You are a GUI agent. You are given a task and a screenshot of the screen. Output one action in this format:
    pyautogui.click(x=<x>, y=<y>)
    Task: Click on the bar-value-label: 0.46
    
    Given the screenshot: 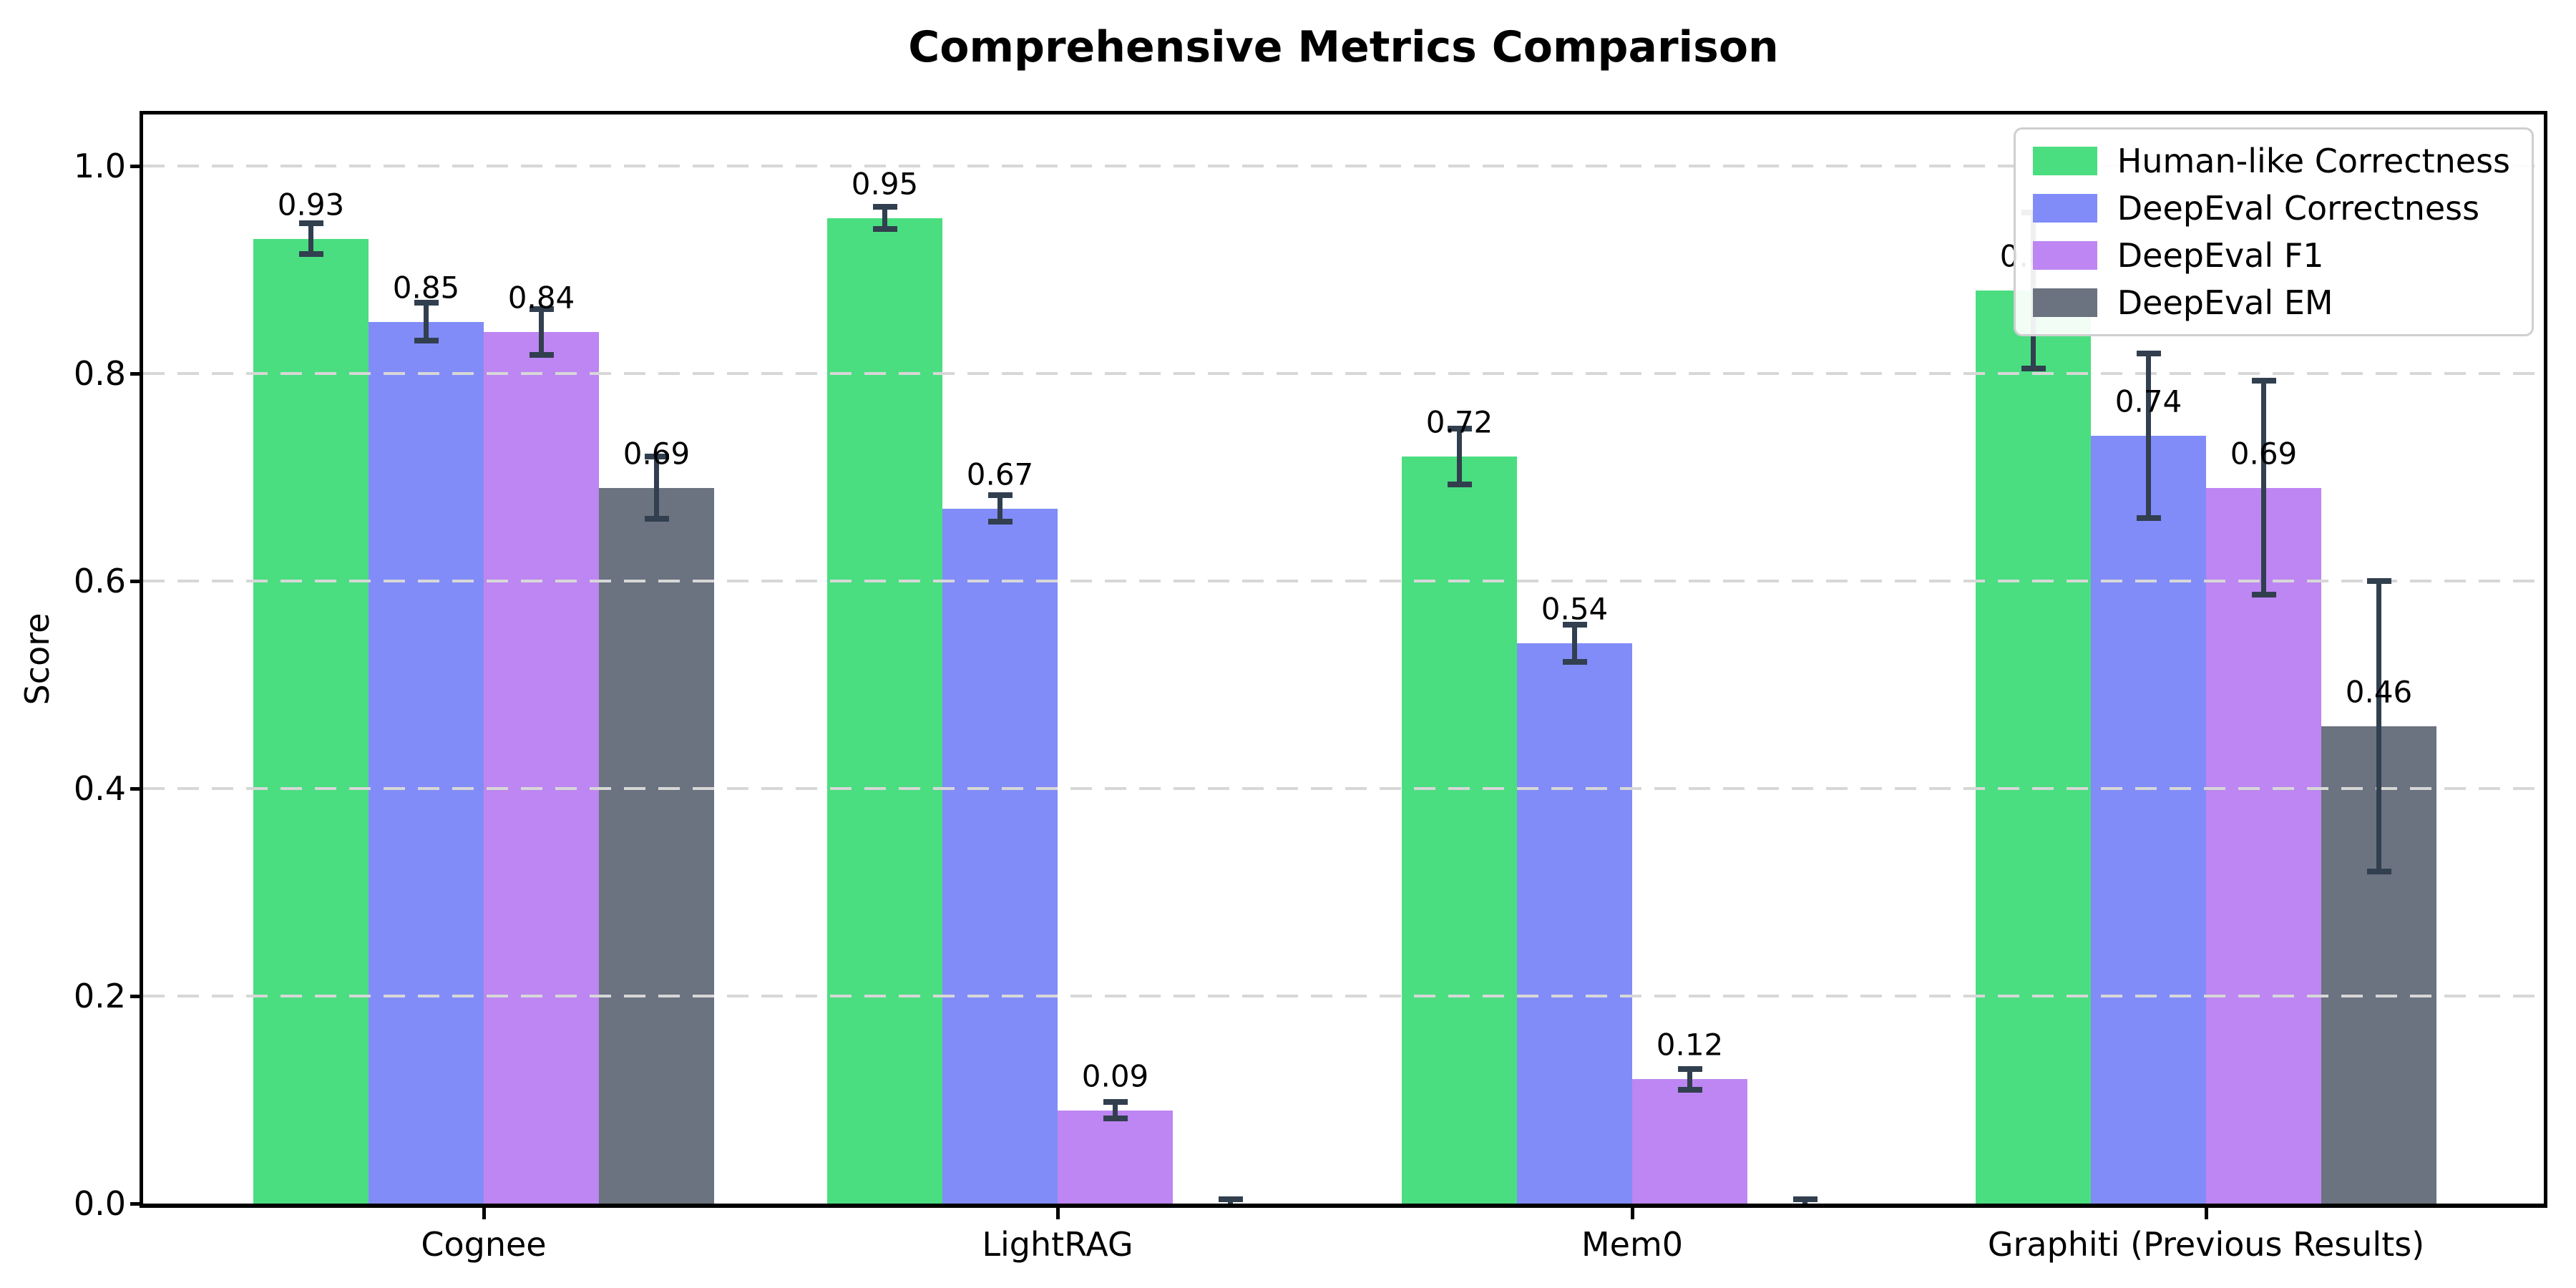 What is the action you would take?
    pyautogui.click(x=2379, y=692)
    